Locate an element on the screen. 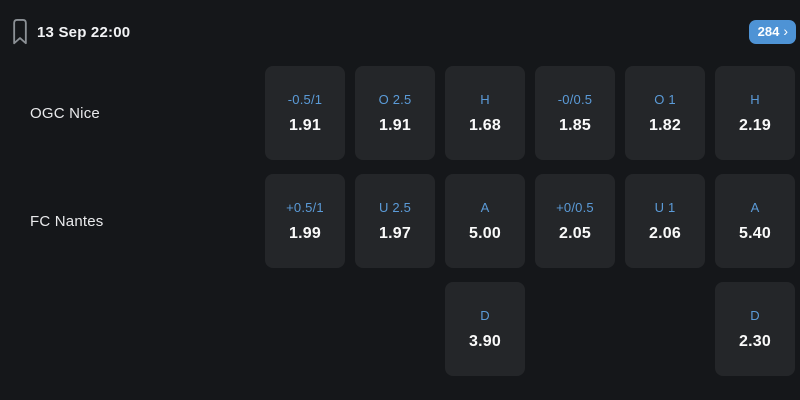  odds-value: 2.05 is located at coordinates (575, 233).